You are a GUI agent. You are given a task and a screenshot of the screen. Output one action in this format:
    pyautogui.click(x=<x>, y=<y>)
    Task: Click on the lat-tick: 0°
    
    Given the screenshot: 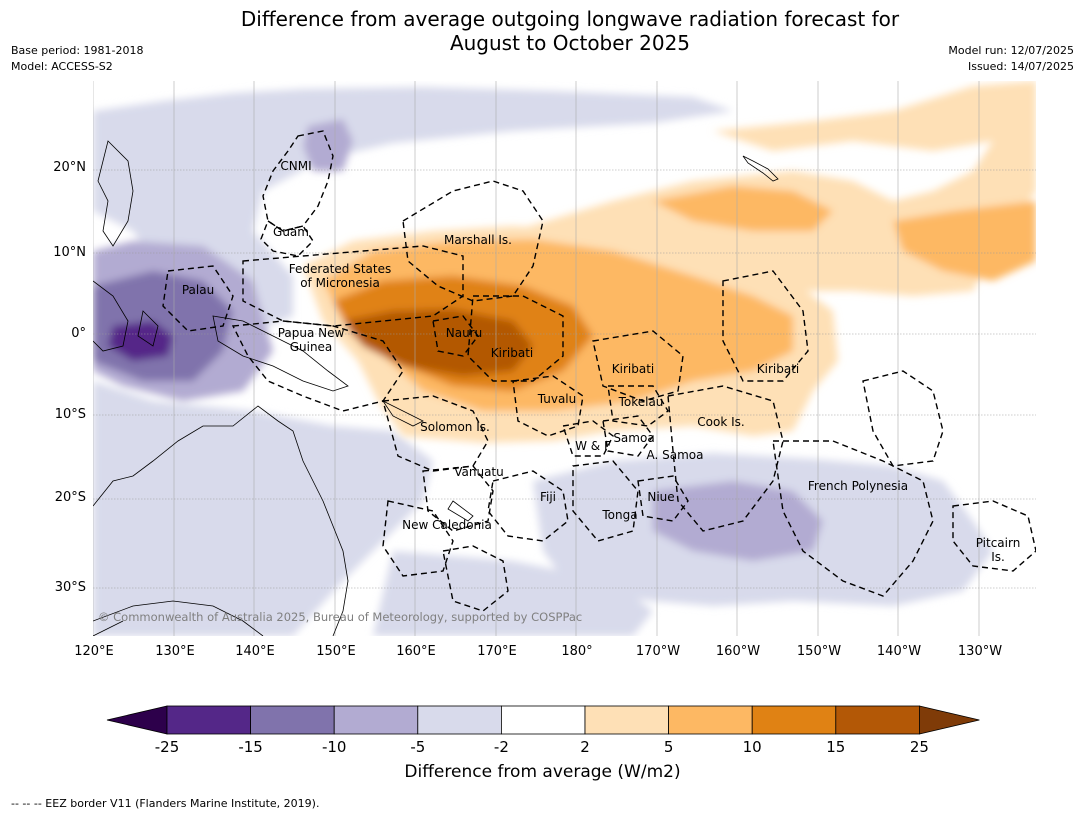 What is the action you would take?
    pyautogui.click(x=78, y=333)
    